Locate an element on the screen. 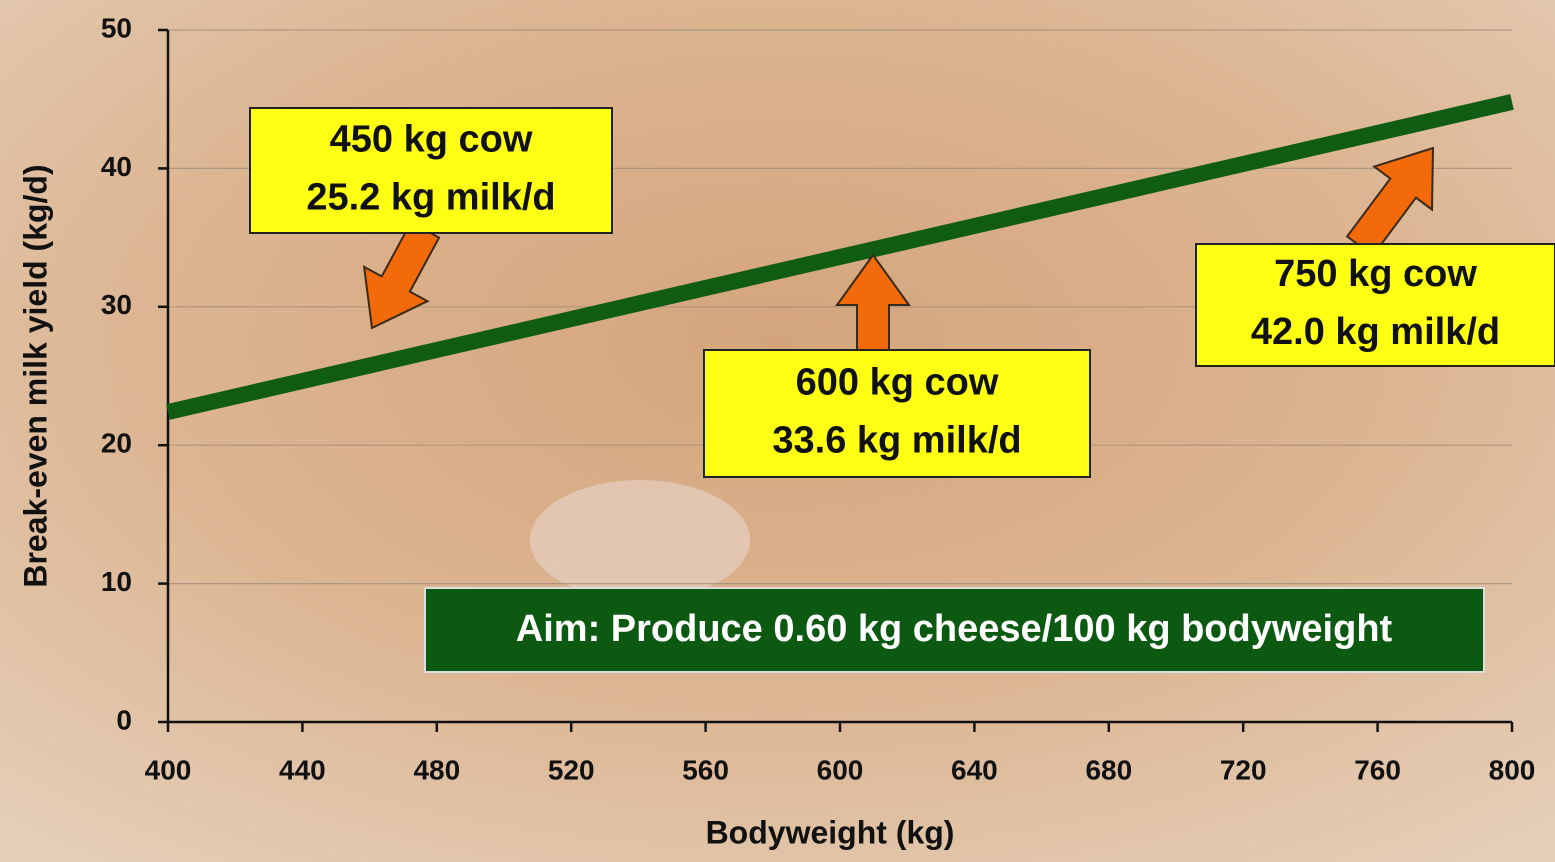 The image size is (1555, 862). aim-box is located at coordinates (954, 630).